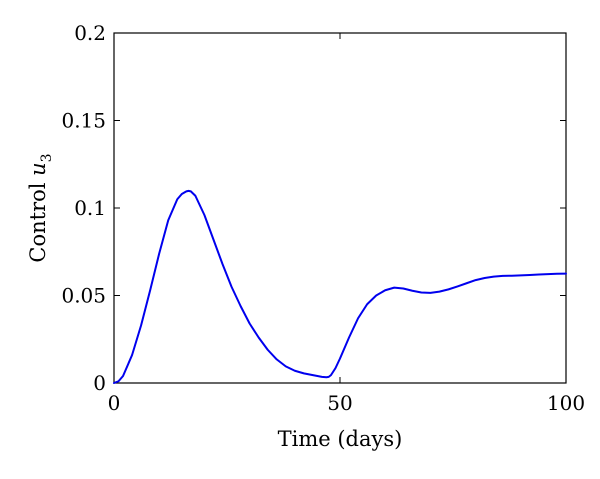 Image resolution: width=600 pixels, height=479 pixels. What do you see at coordinates (90, 208) in the screenshot?
I see `y-tick-label: 0.1` at bounding box center [90, 208].